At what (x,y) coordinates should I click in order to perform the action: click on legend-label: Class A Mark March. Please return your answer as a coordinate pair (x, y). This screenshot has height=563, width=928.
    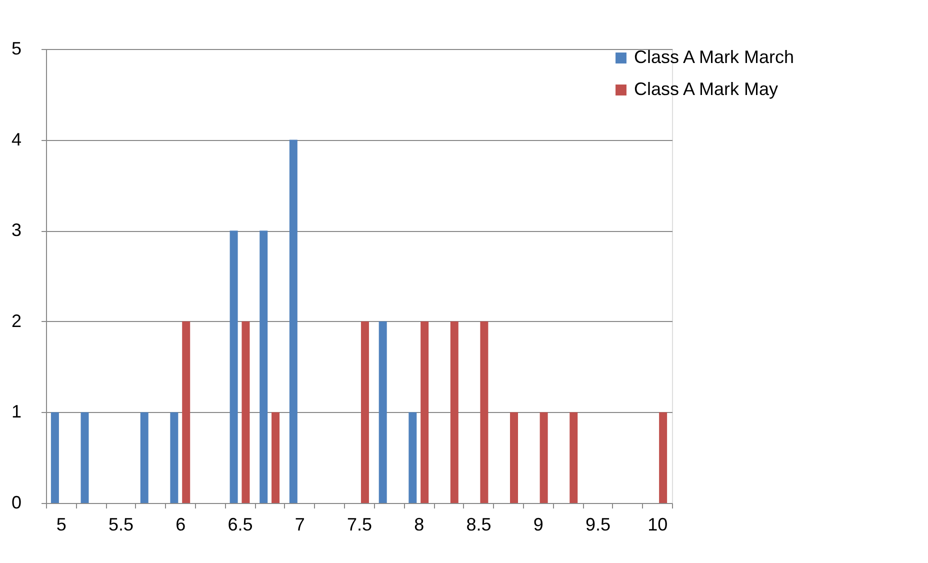
    Looking at the image, I should click on (714, 57).